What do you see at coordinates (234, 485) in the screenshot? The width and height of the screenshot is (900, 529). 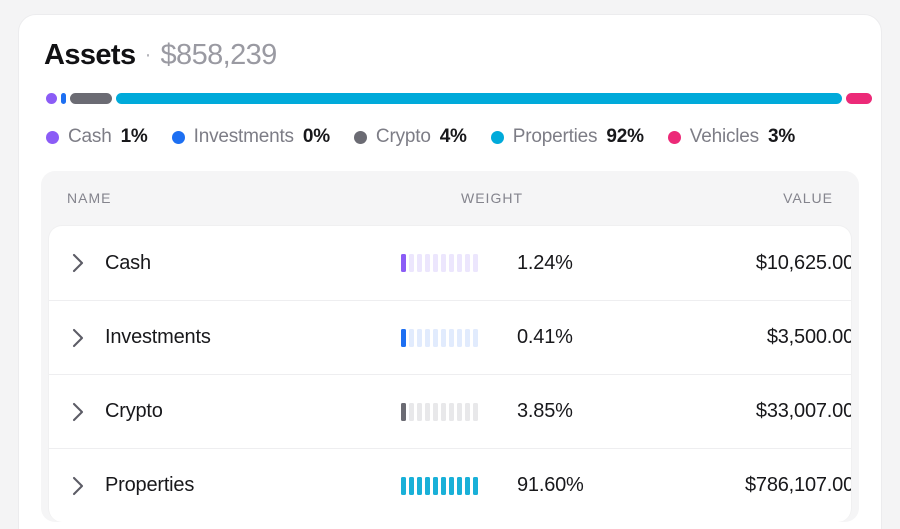 I see `row-name-cell: Properties` at bounding box center [234, 485].